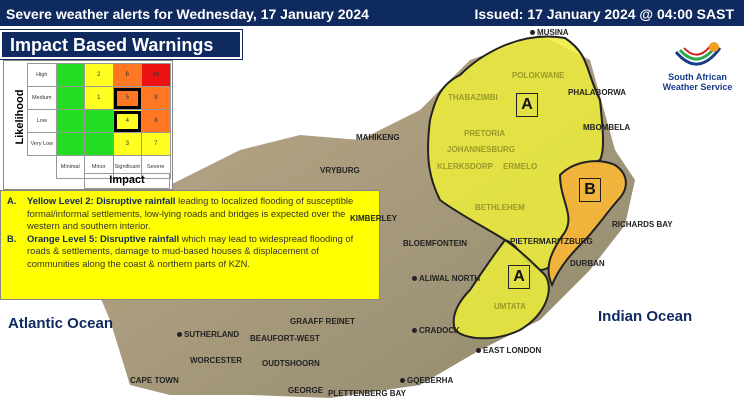 This screenshot has height=418, width=744. I want to click on matrix-ylabel: Likelihood, so click(20, 117).